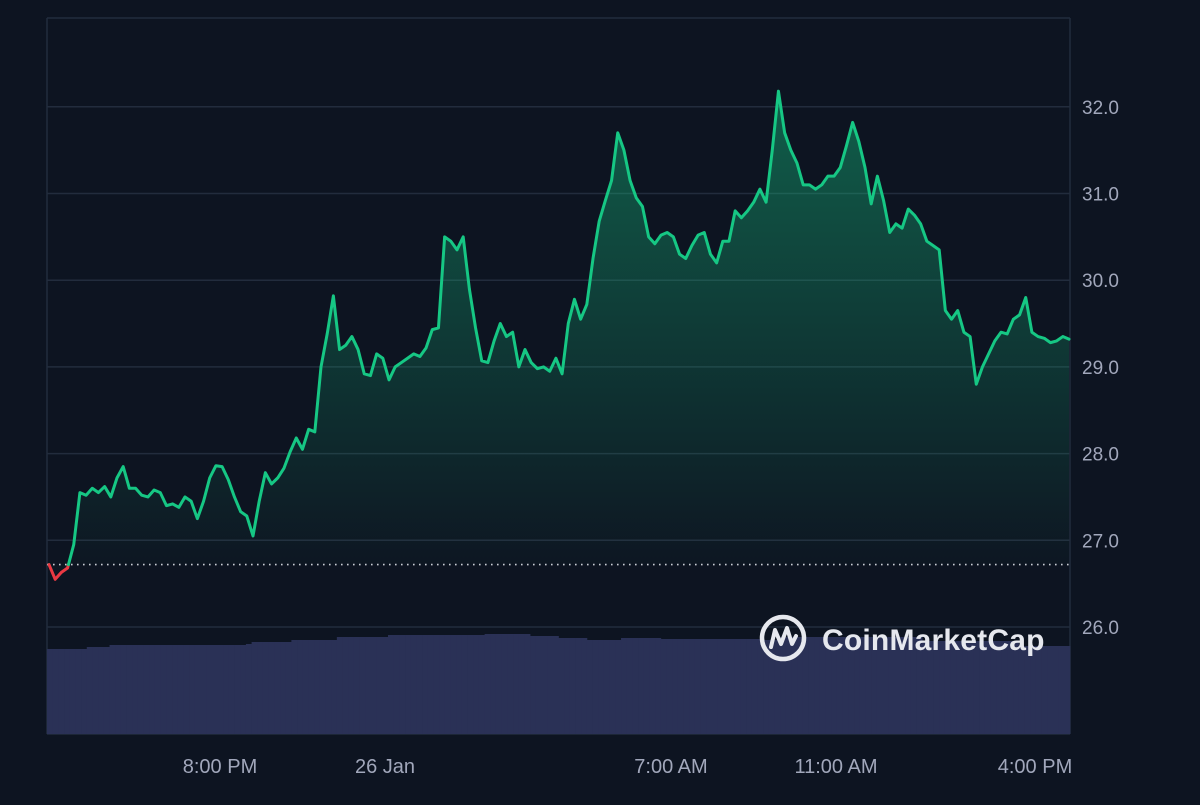 Image resolution: width=1200 pixels, height=805 pixels. I want to click on coinmarketcap-logo-icon, so click(783, 638).